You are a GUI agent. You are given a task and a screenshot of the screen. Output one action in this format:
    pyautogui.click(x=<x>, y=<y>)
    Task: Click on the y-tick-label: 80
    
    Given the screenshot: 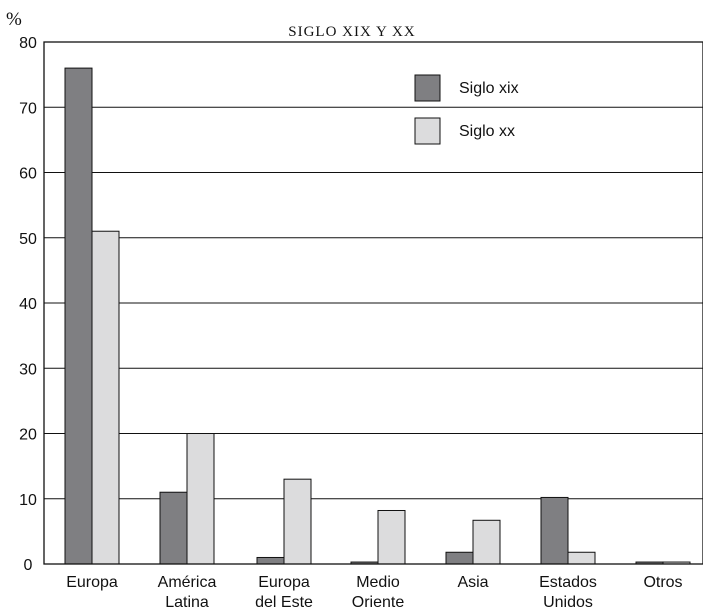 What is the action you would take?
    pyautogui.click(x=28, y=43)
    